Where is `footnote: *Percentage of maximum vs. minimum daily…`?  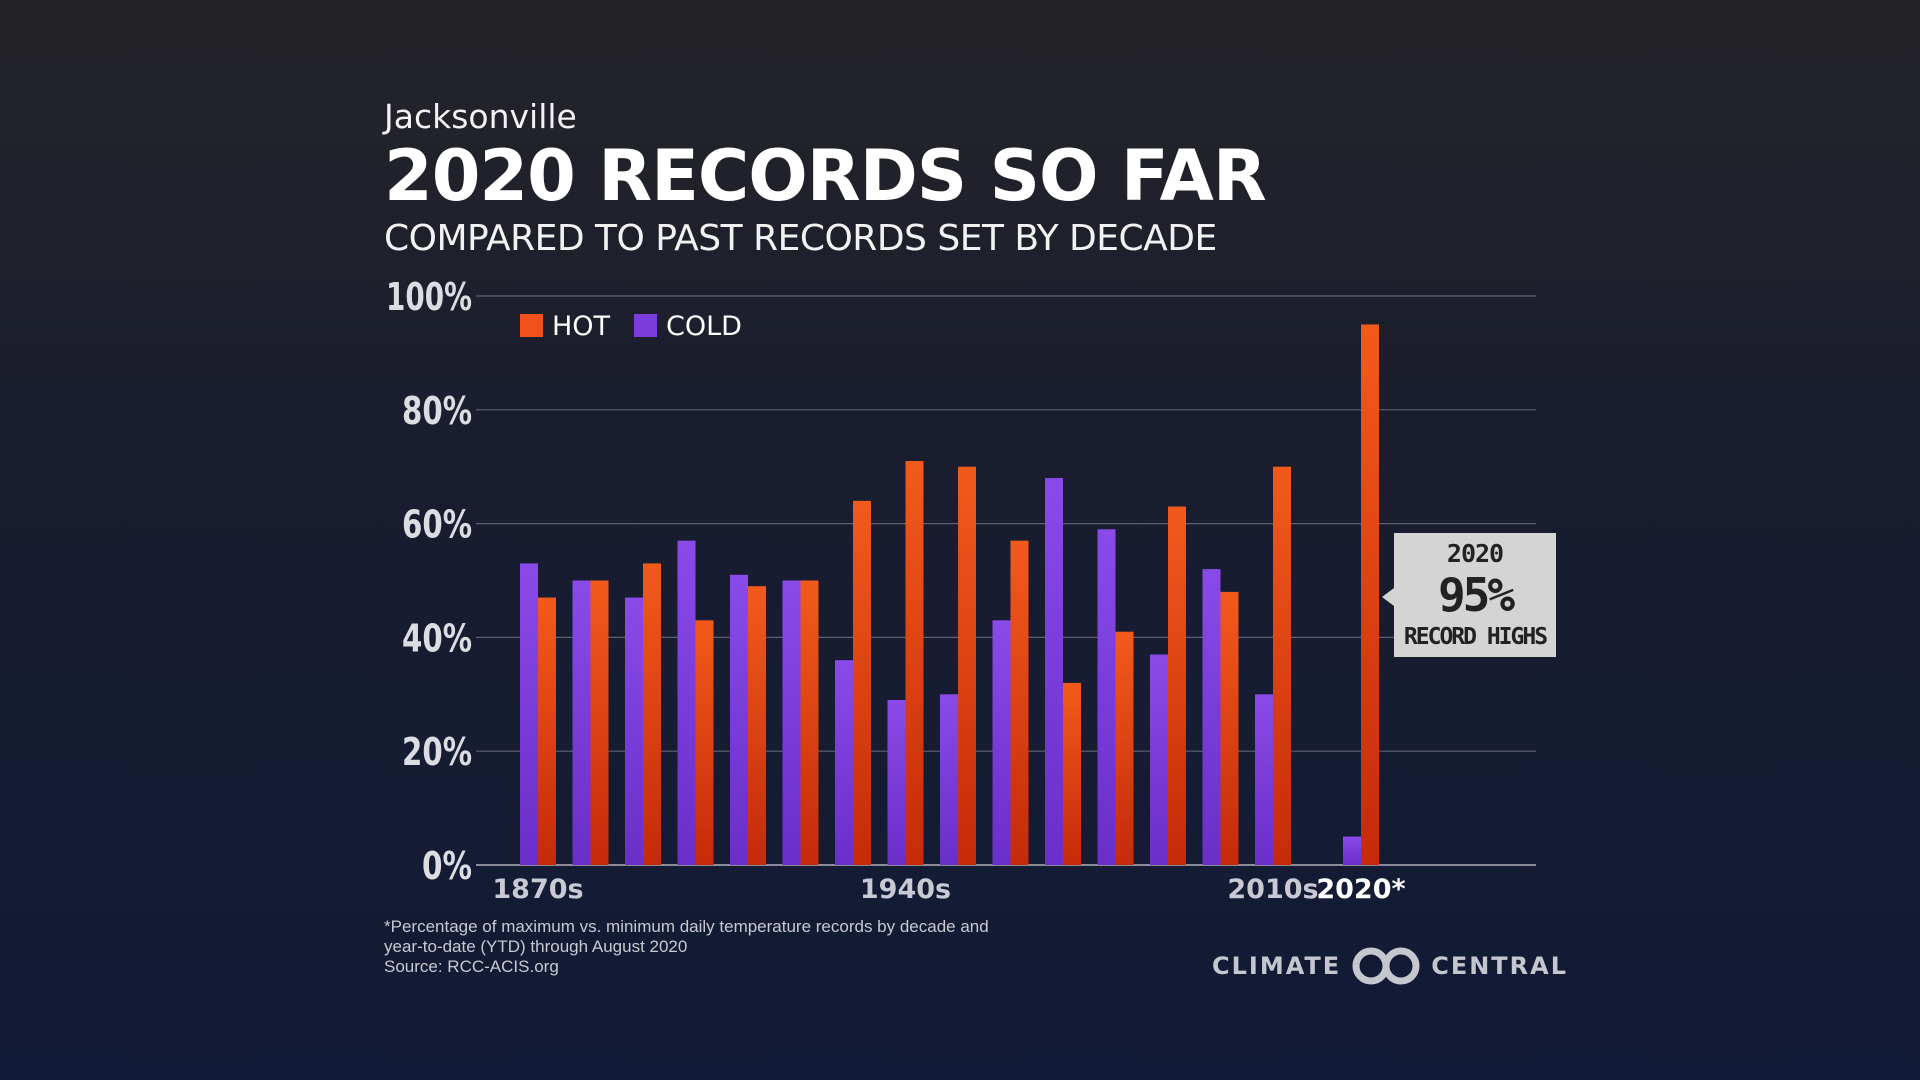 footnote: *Percentage of maximum vs. minimum daily… is located at coordinates (704, 947).